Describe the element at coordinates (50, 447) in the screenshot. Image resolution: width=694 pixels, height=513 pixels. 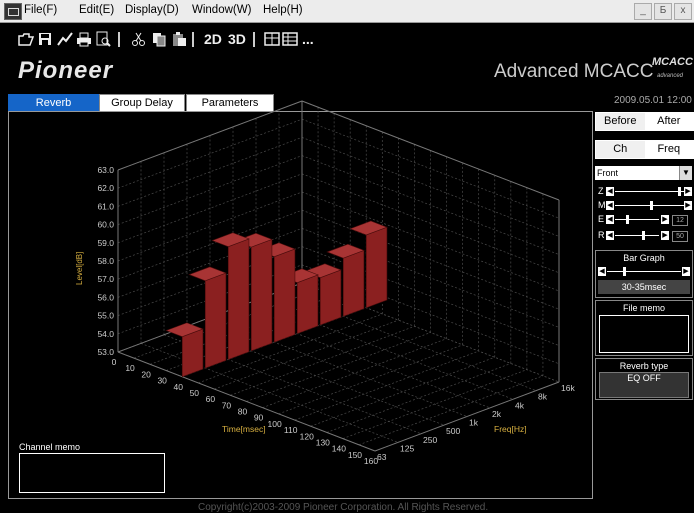
I see `channel-memo-label: Channel memo` at that location.